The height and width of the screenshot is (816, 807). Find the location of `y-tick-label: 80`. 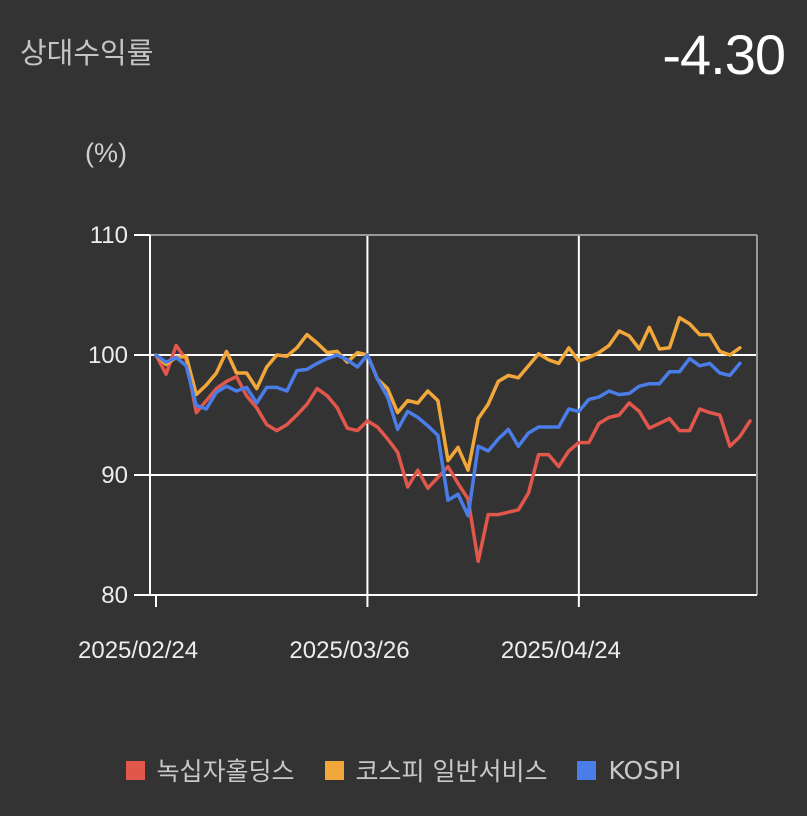

y-tick-label: 80 is located at coordinates (114, 595).